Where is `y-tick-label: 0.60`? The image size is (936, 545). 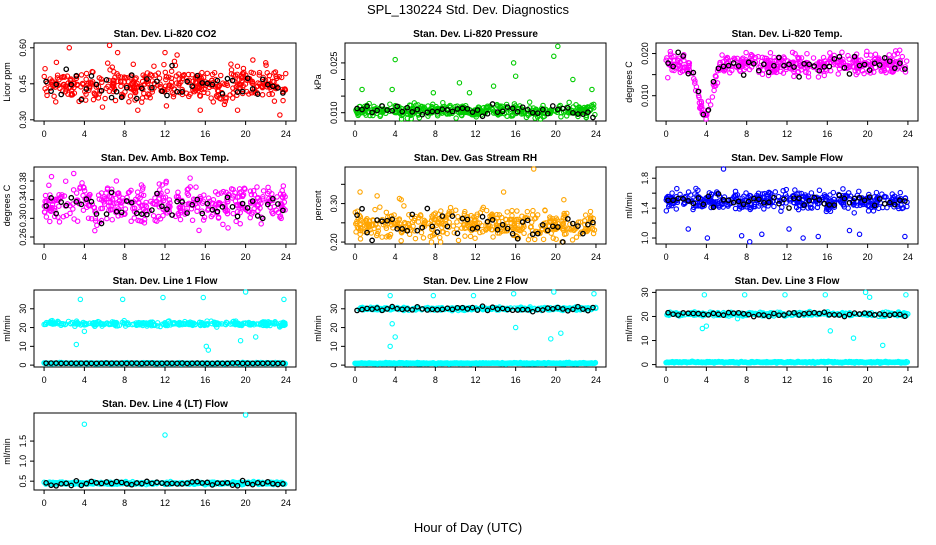
y-tick-label: 0.60 is located at coordinates (23, 48).